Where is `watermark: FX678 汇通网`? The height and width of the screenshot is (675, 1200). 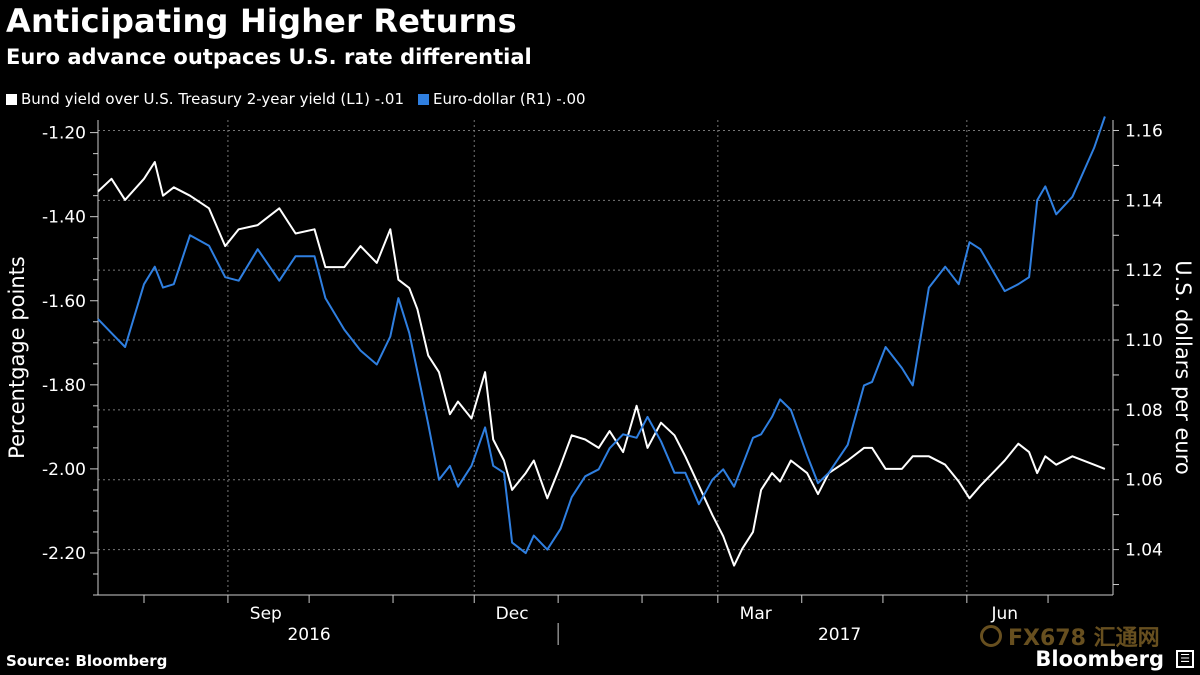 watermark: FX678 汇通网 is located at coordinates (1070, 636).